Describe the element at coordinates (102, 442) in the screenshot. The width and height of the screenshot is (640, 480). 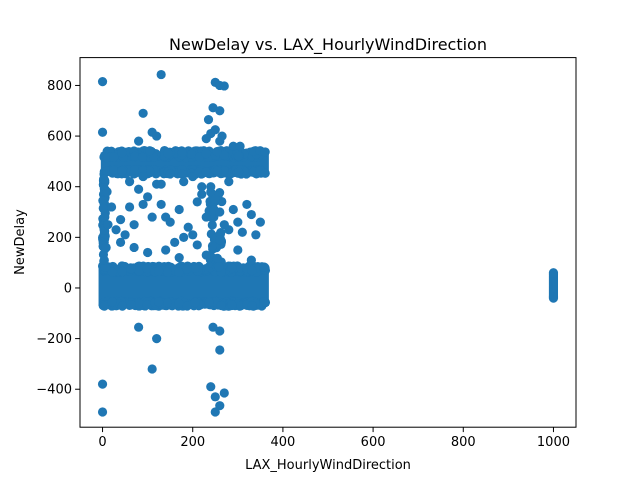
I see `x-tick-label: 0` at that location.